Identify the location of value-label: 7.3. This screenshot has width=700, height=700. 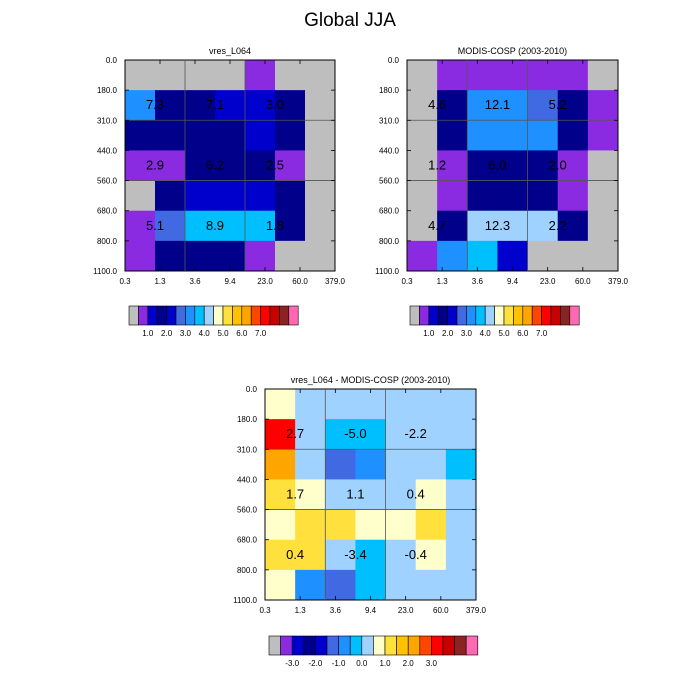
(155, 104).